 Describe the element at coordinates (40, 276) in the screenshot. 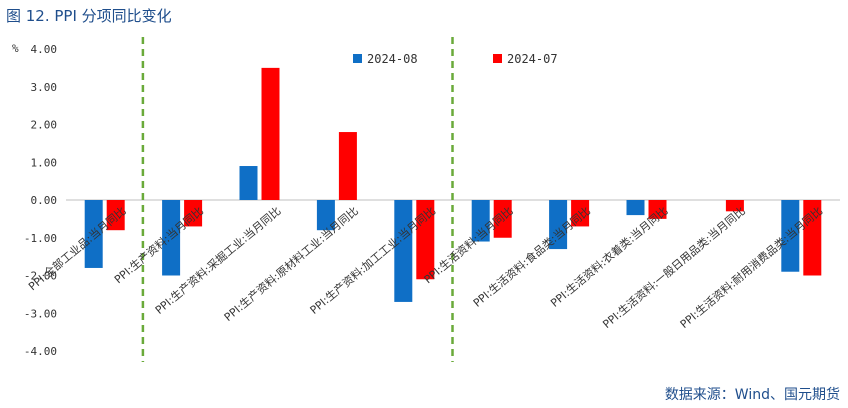

I see `y-tick-label: -2.00` at that location.